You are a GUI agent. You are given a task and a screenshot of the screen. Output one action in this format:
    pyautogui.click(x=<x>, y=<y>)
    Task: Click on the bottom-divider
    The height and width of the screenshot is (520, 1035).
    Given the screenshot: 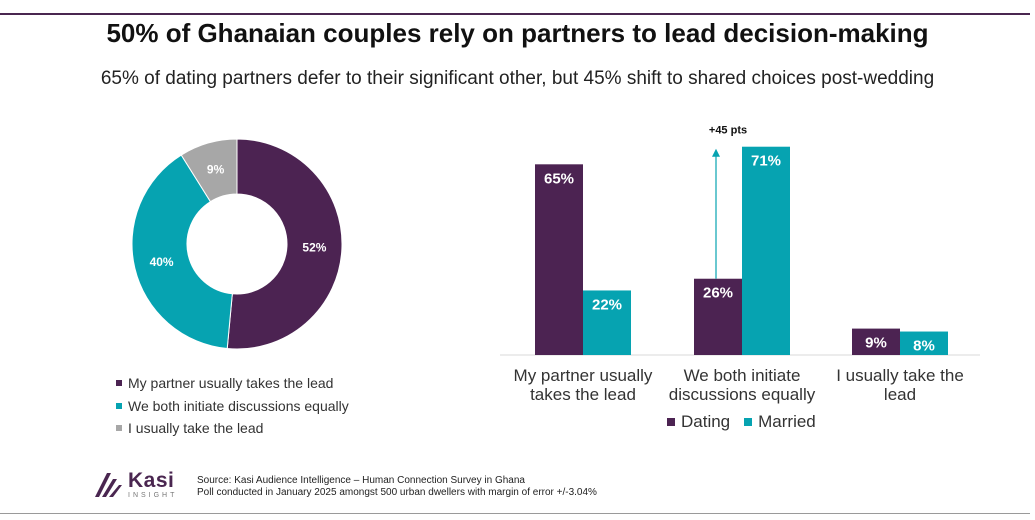 What is the action you would take?
    pyautogui.click(x=515, y=513)
    